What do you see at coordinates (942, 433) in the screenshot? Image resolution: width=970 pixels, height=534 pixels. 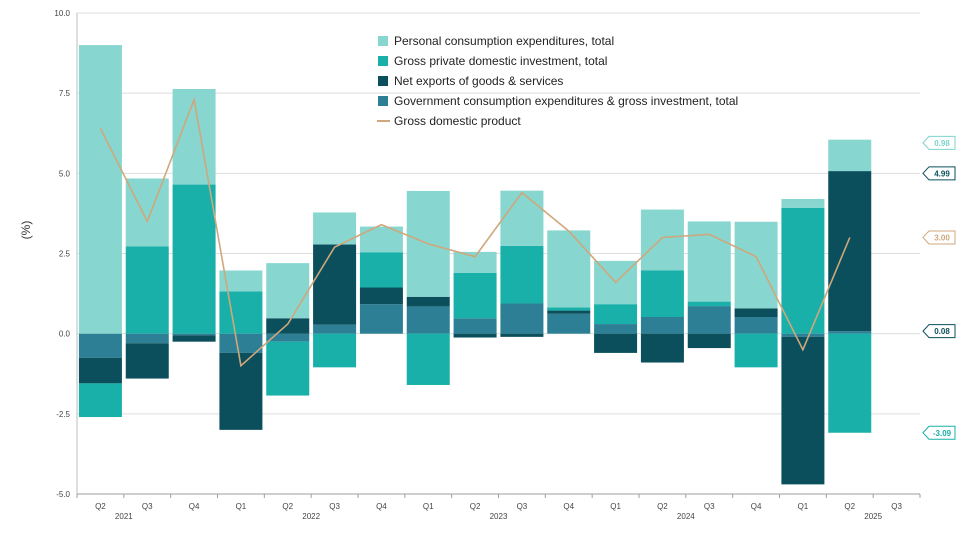 I see `callout-label: -3.09` at bounding box center [942, 433].